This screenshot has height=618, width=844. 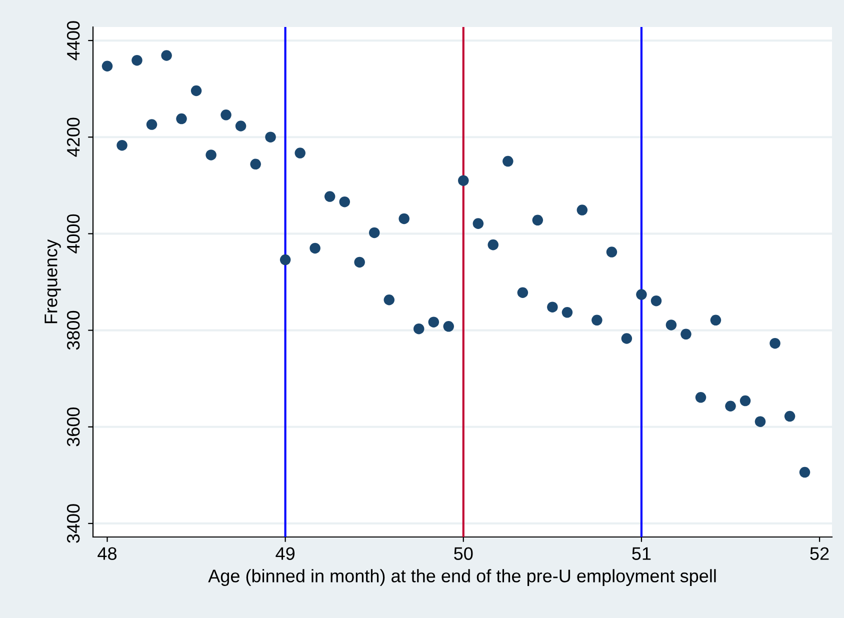 What do you see at coordinates (285, 553) in the screenshot?
I see `x-tick-label: 49` at bounding box center [285, 553].